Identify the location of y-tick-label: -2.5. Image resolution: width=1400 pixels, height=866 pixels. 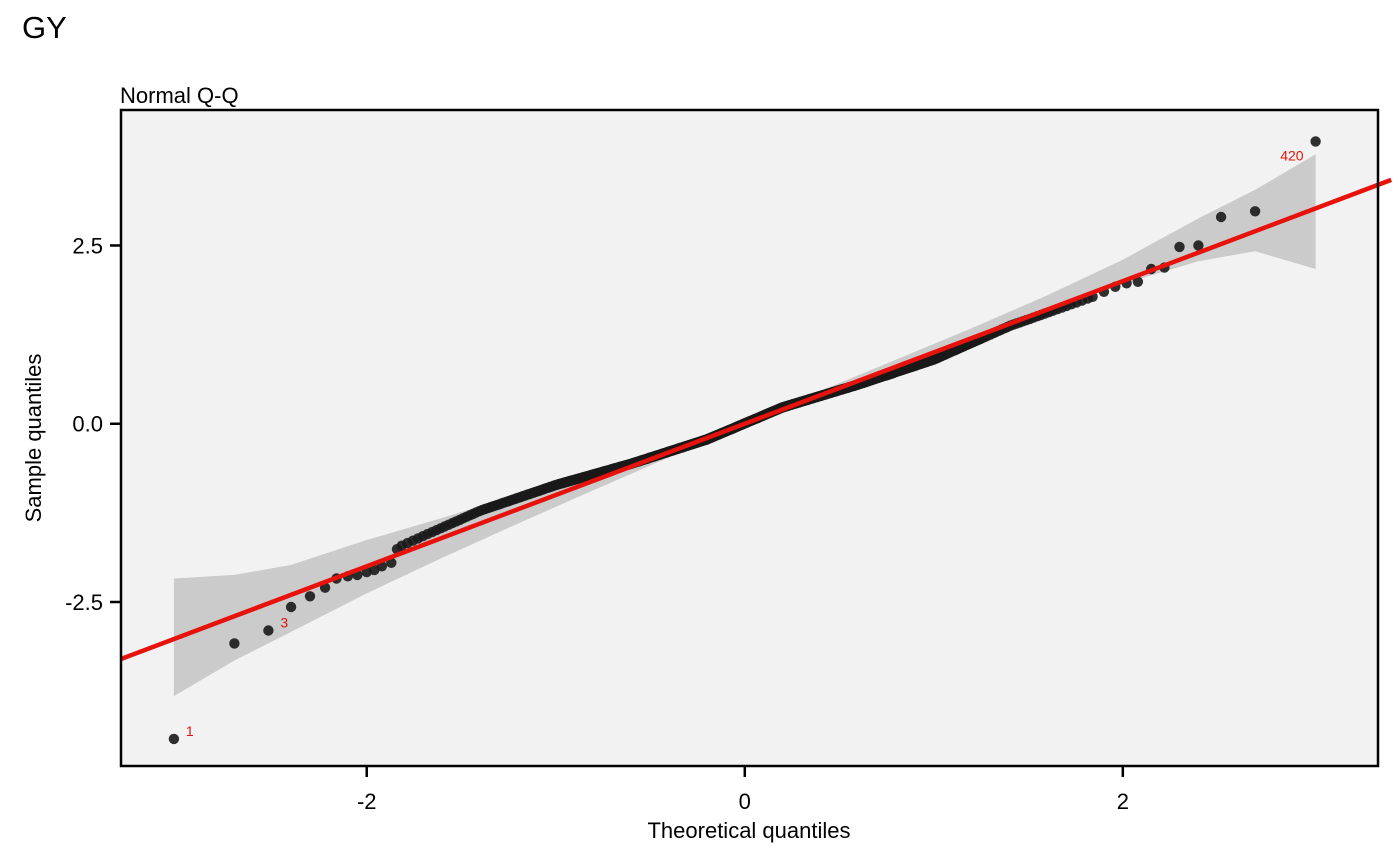
(84, 602).